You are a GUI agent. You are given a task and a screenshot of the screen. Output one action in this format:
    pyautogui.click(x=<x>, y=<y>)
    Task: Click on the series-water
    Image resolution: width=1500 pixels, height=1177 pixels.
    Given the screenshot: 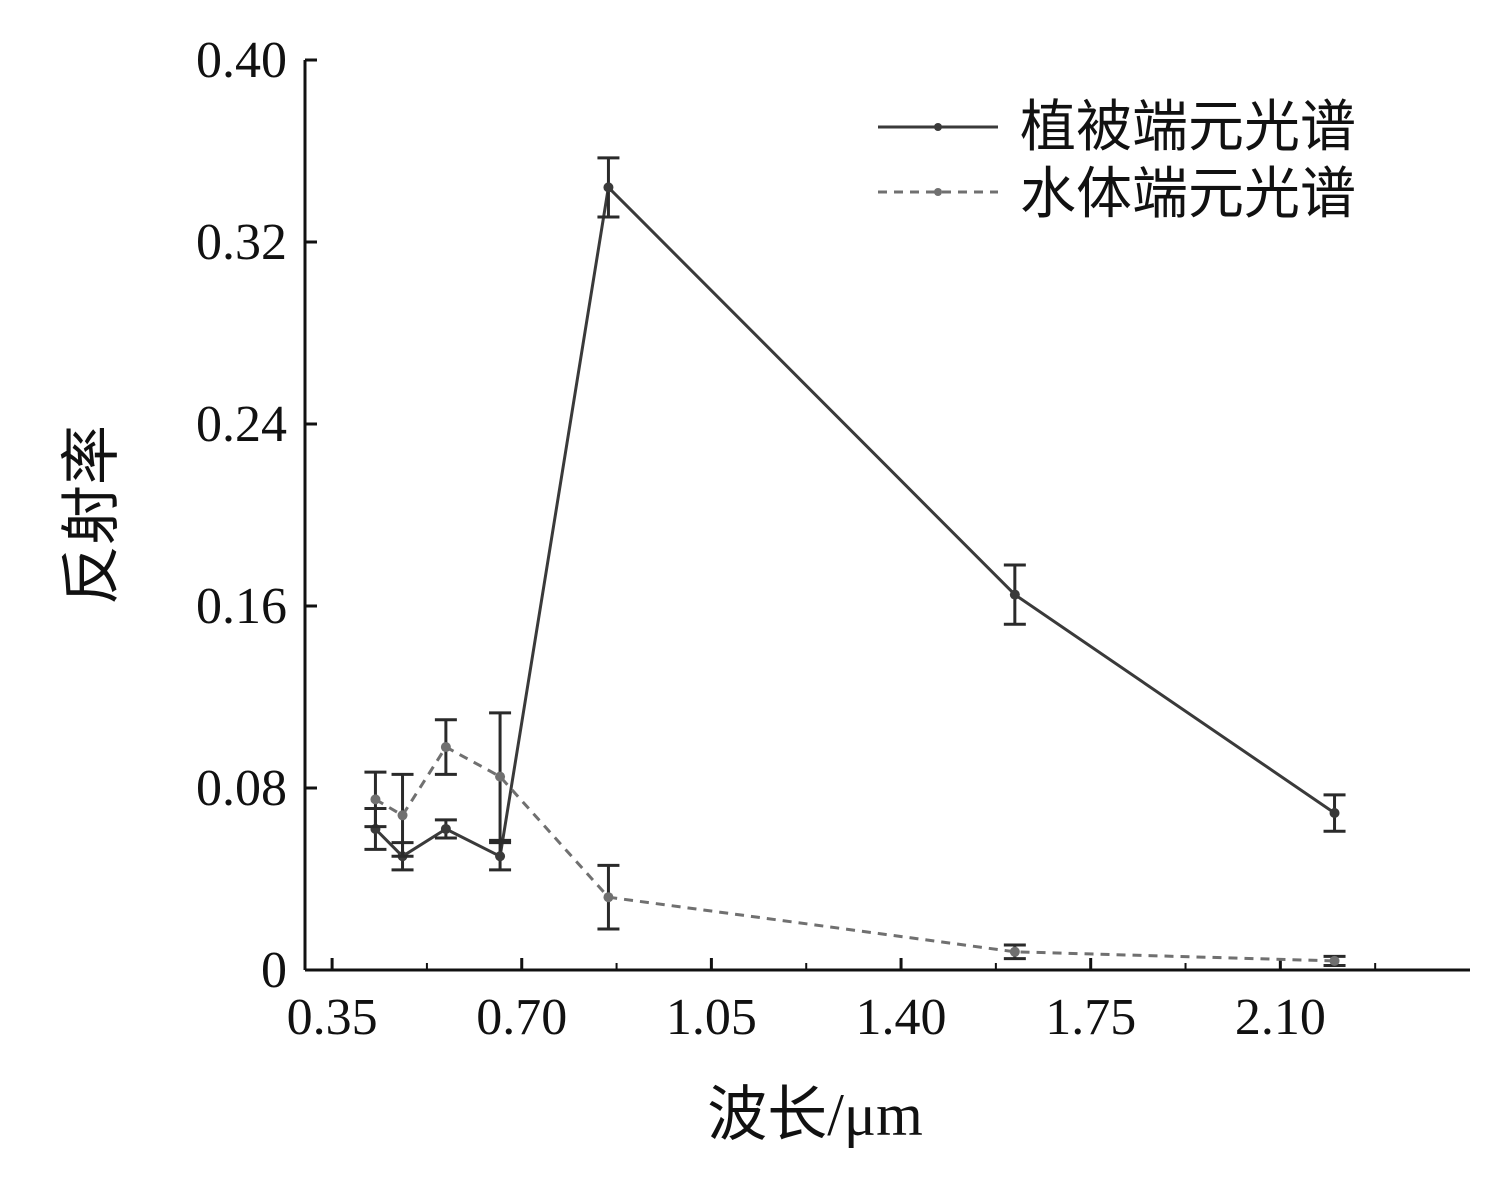 What is the action you would take?
    pyautogui.click(x=855, y=839)
    